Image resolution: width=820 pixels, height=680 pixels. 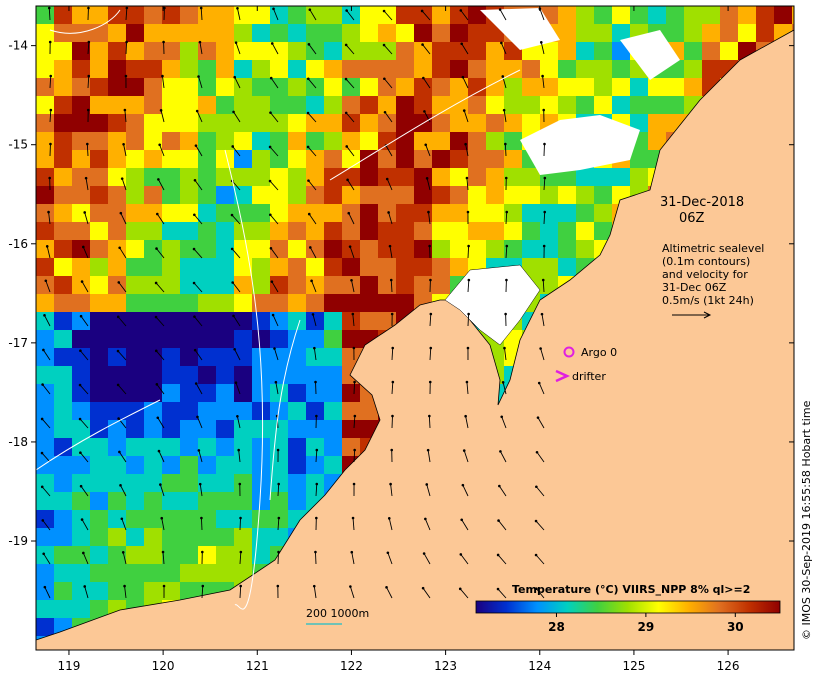 I want to click on velocity-scale-arrow, so click(x=692, y=315).